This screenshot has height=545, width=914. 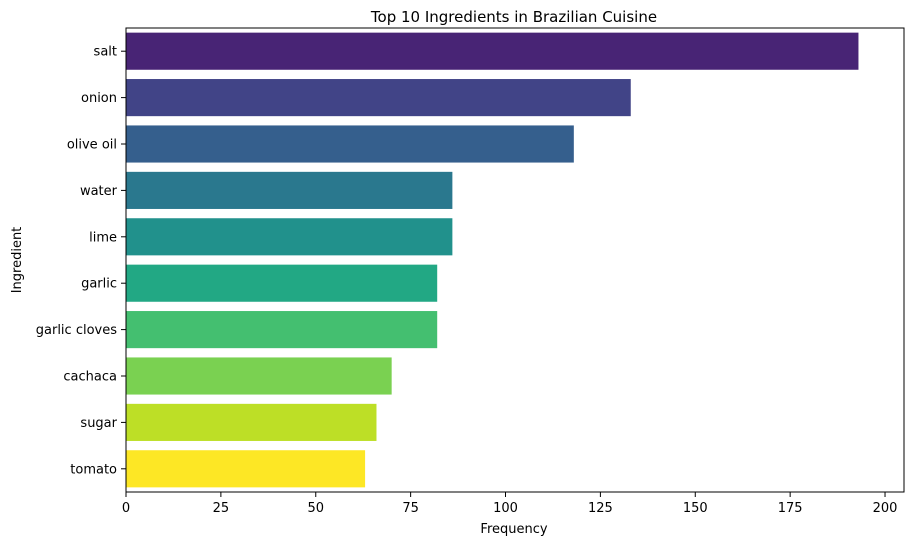 What do you see at coordinates (513, 529) in the screenshot?
I see `x-axis-label: Frequency` at bounding box center [513, 529].